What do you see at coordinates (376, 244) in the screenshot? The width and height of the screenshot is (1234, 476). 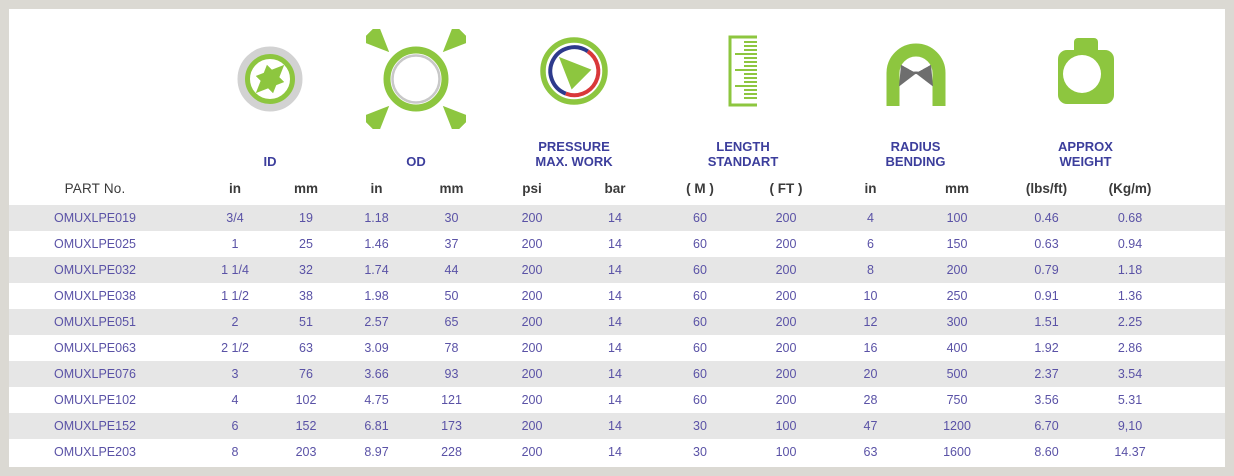 I see `value-cell: 1.46` at bounding box center [376, 244].